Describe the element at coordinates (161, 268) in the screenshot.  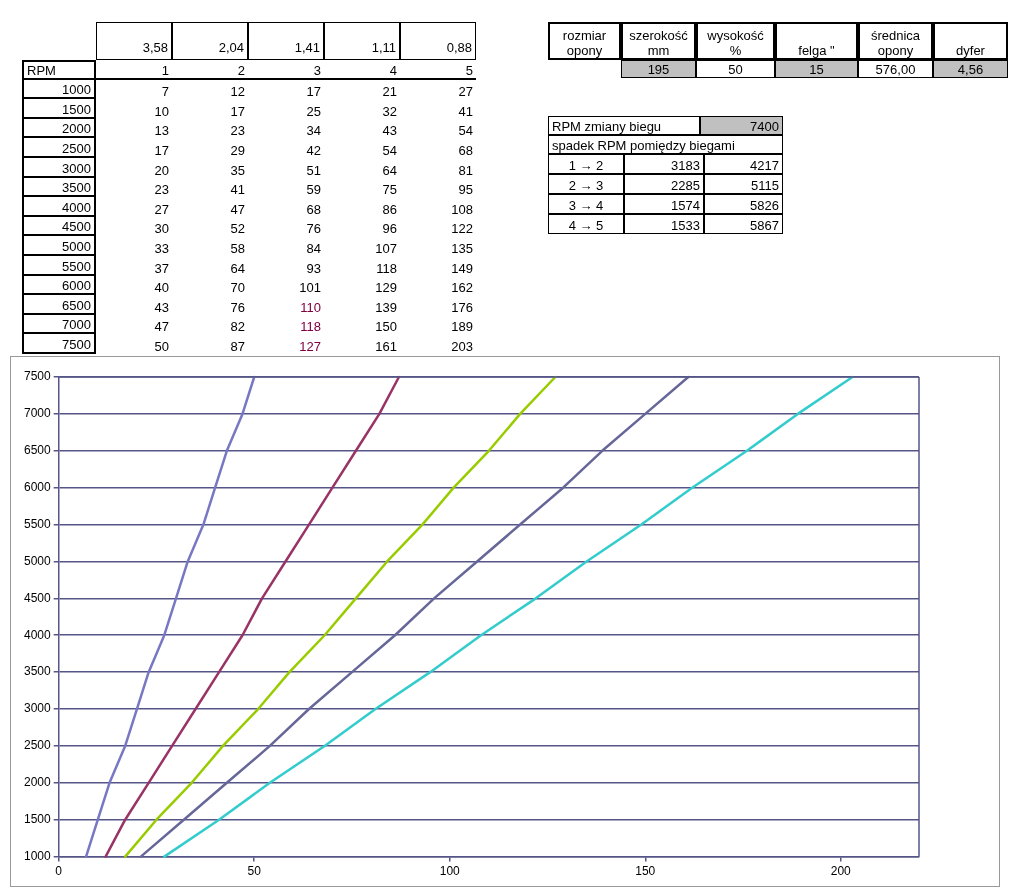
I see `text: 37` at that location.